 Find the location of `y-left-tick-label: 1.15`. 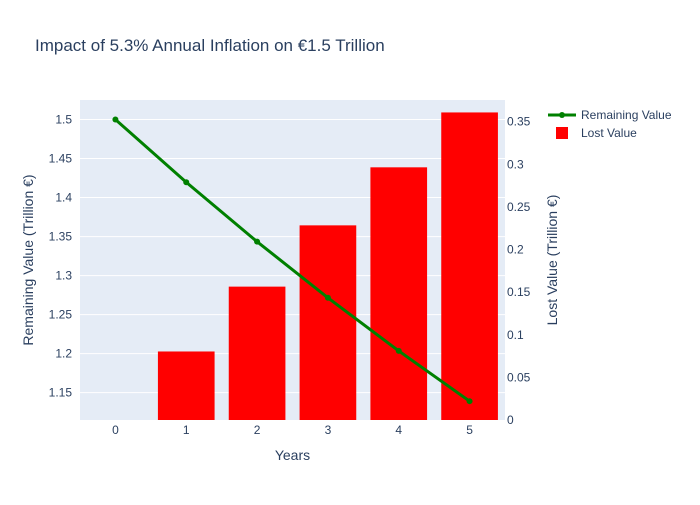

y-left-tick-label: 1.15 is located at coordinates (61, 393).